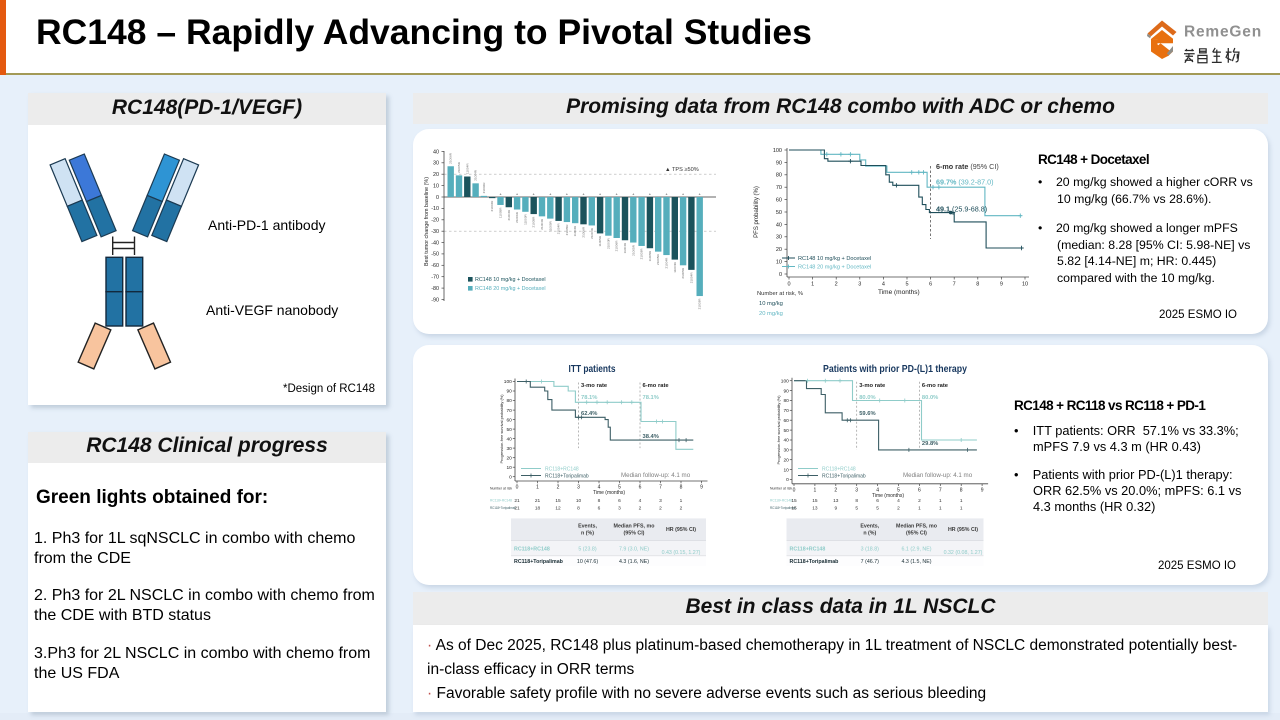 Image resolution: width=1280 pixels, height=720 pixels. I want to click on svg-text: 30, so click(786, 451).